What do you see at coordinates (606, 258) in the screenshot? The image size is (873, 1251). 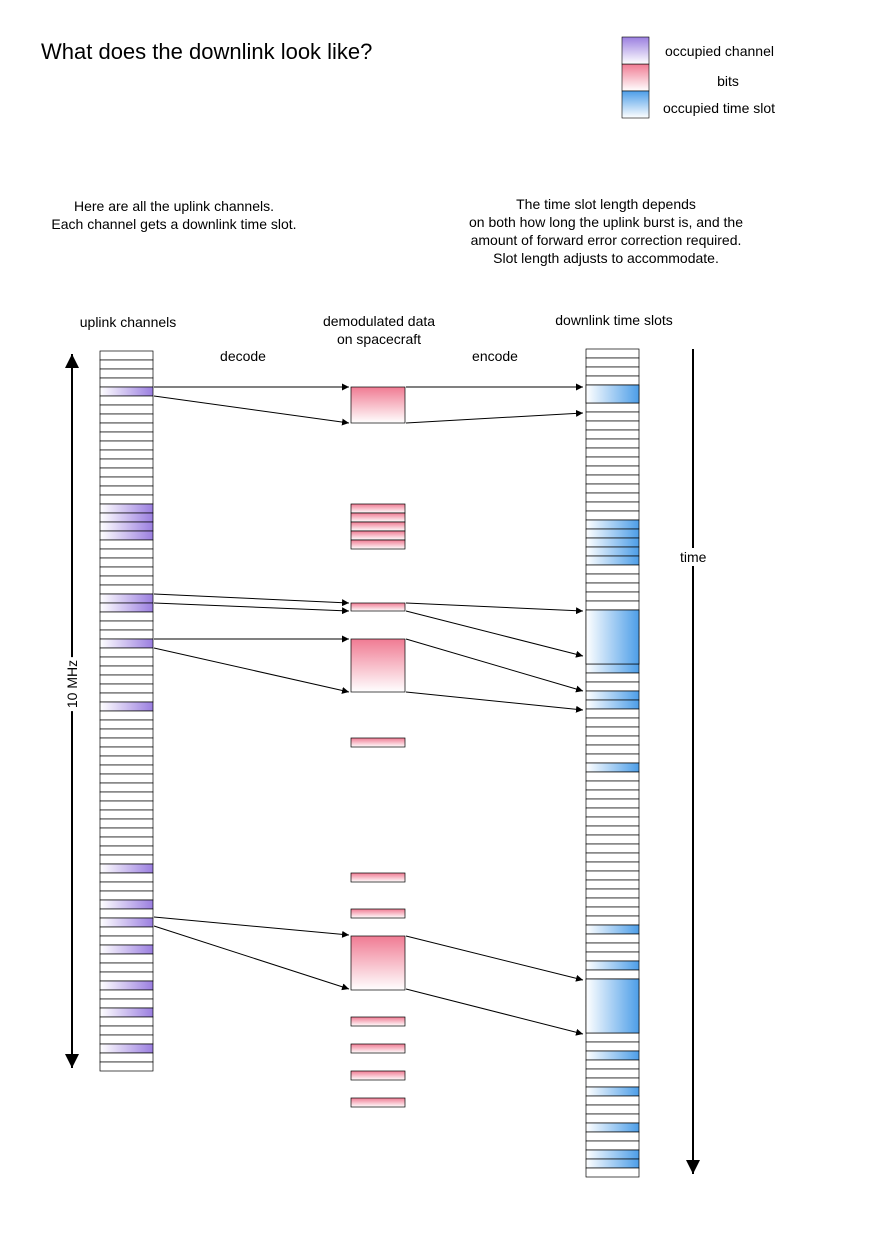 I see `timeslot-note-line: Slot length adjusts to accommodate.` at bounding box center [606, 258].